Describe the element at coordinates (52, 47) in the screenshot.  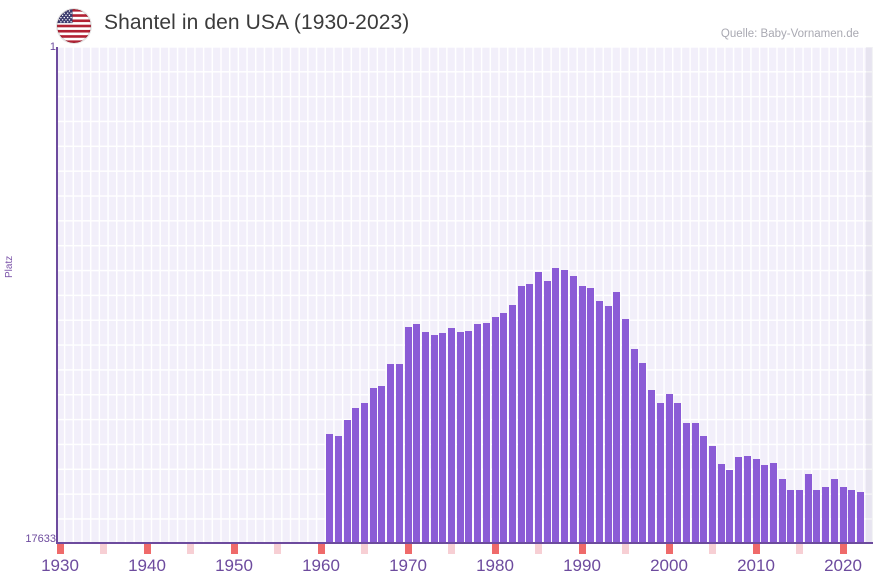
I see `y-axis-label-top: 1` at that location.